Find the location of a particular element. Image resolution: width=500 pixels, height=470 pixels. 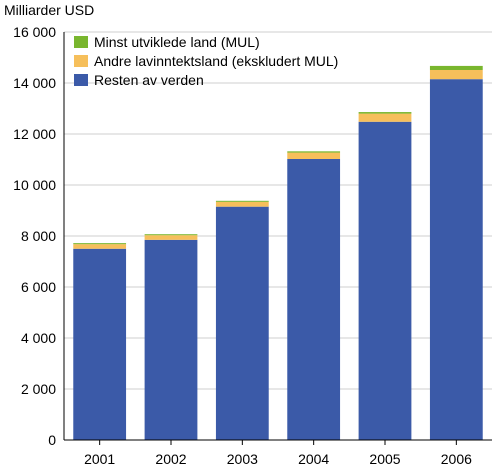

x-tick-label: 2006 is located at coordinates (456, 459).